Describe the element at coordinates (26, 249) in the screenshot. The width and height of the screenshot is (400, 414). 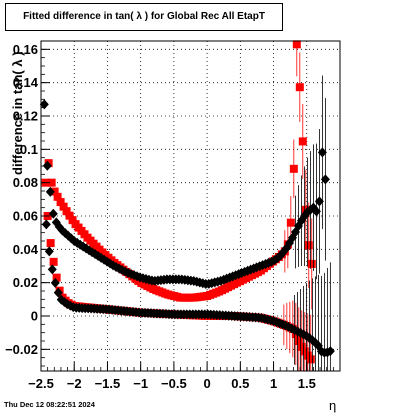
I see `y-tick-label: 0.04` at that location.